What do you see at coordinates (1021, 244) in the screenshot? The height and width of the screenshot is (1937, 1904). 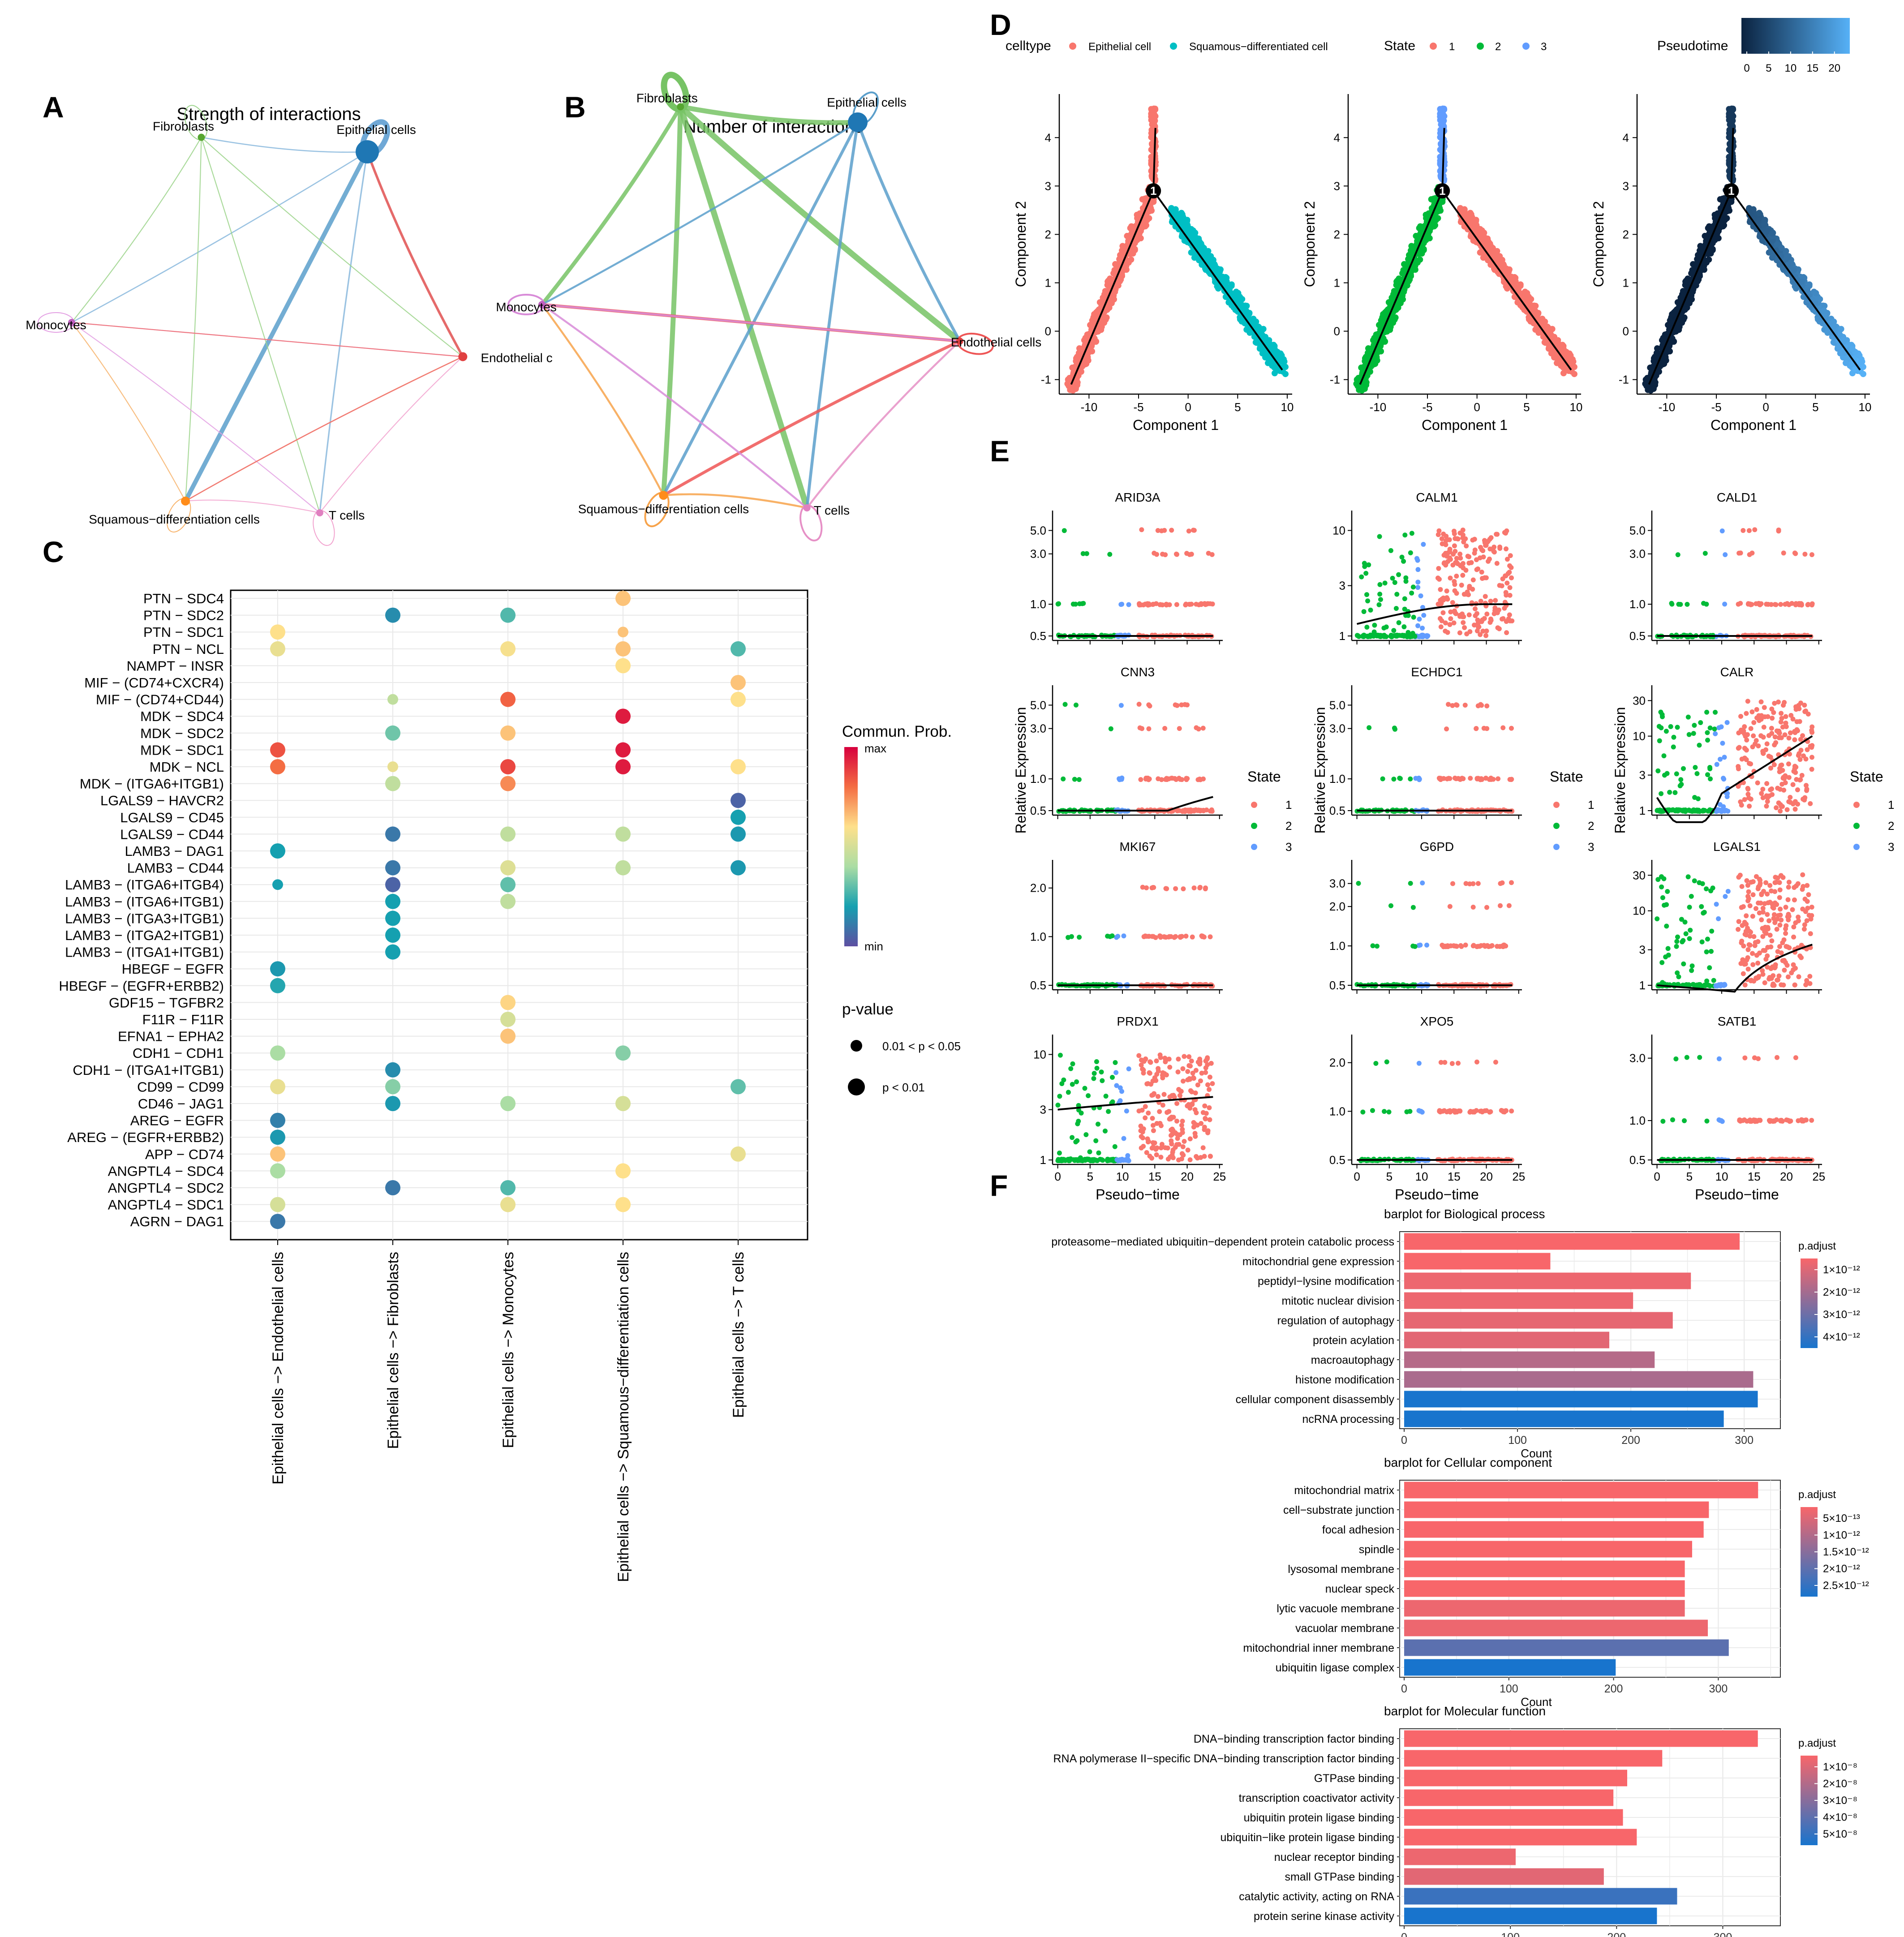 I see `y-axis-label: Component 2` at bounding box center [1021, 244].